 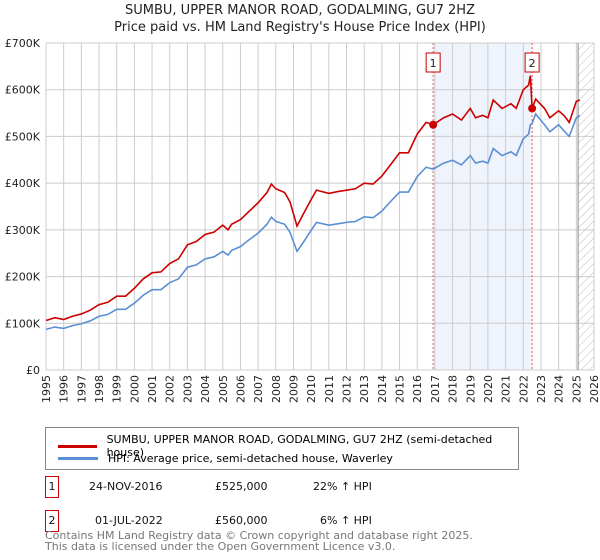 I want to click on sale-price: £560,000, so click(x=241, y=520).